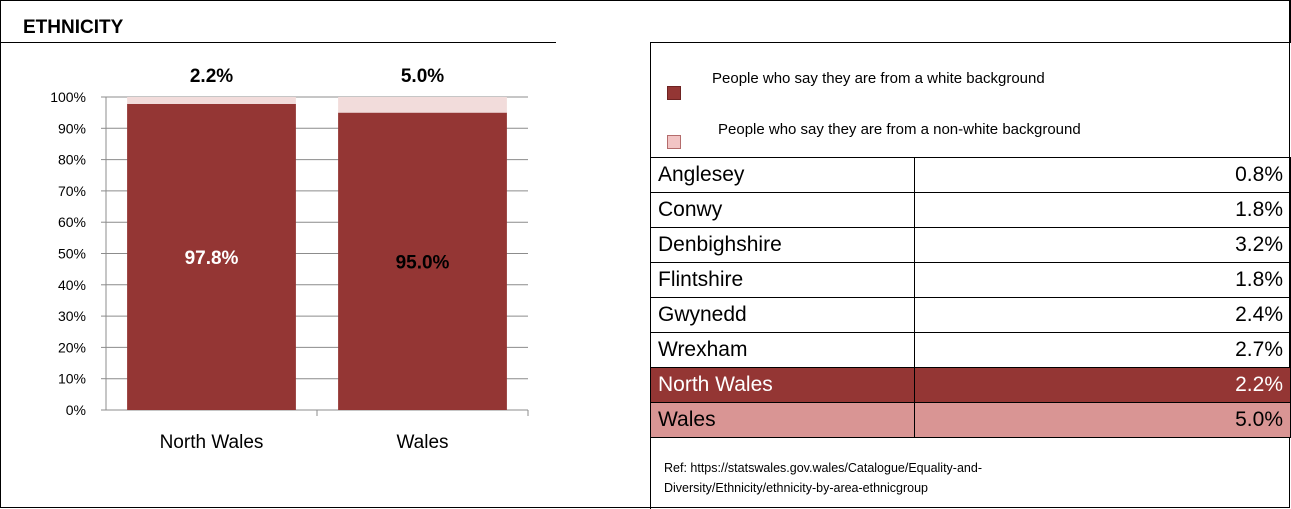 The width and height of the screenshot is (1291, 509). I want to click on data-label-non-white: 2.2%, so click(211, 76).